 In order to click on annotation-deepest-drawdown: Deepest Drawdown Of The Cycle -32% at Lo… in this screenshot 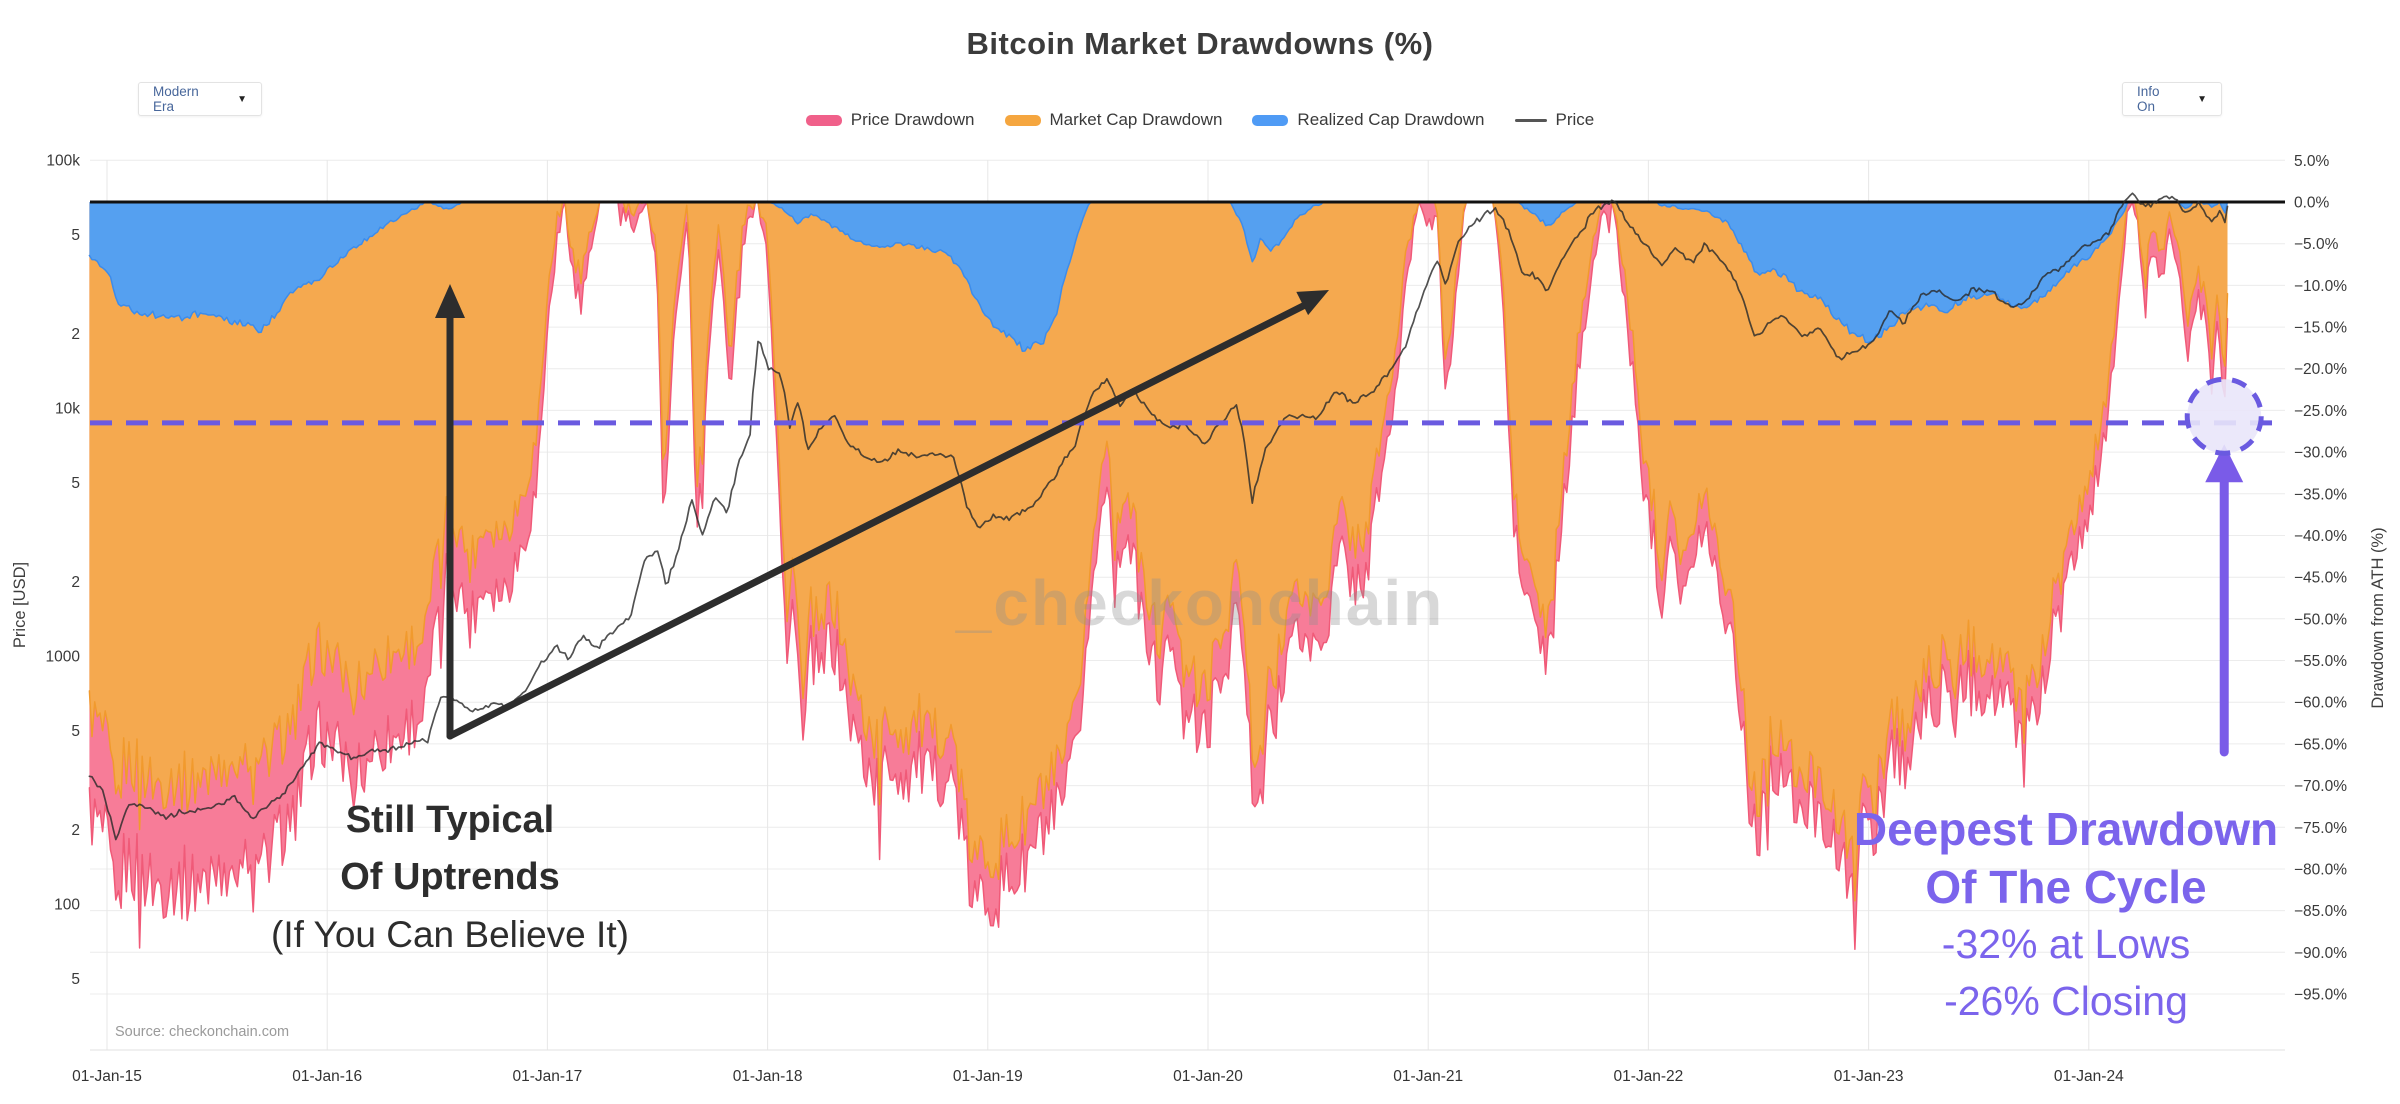, I will do `click(2066, 915)`.